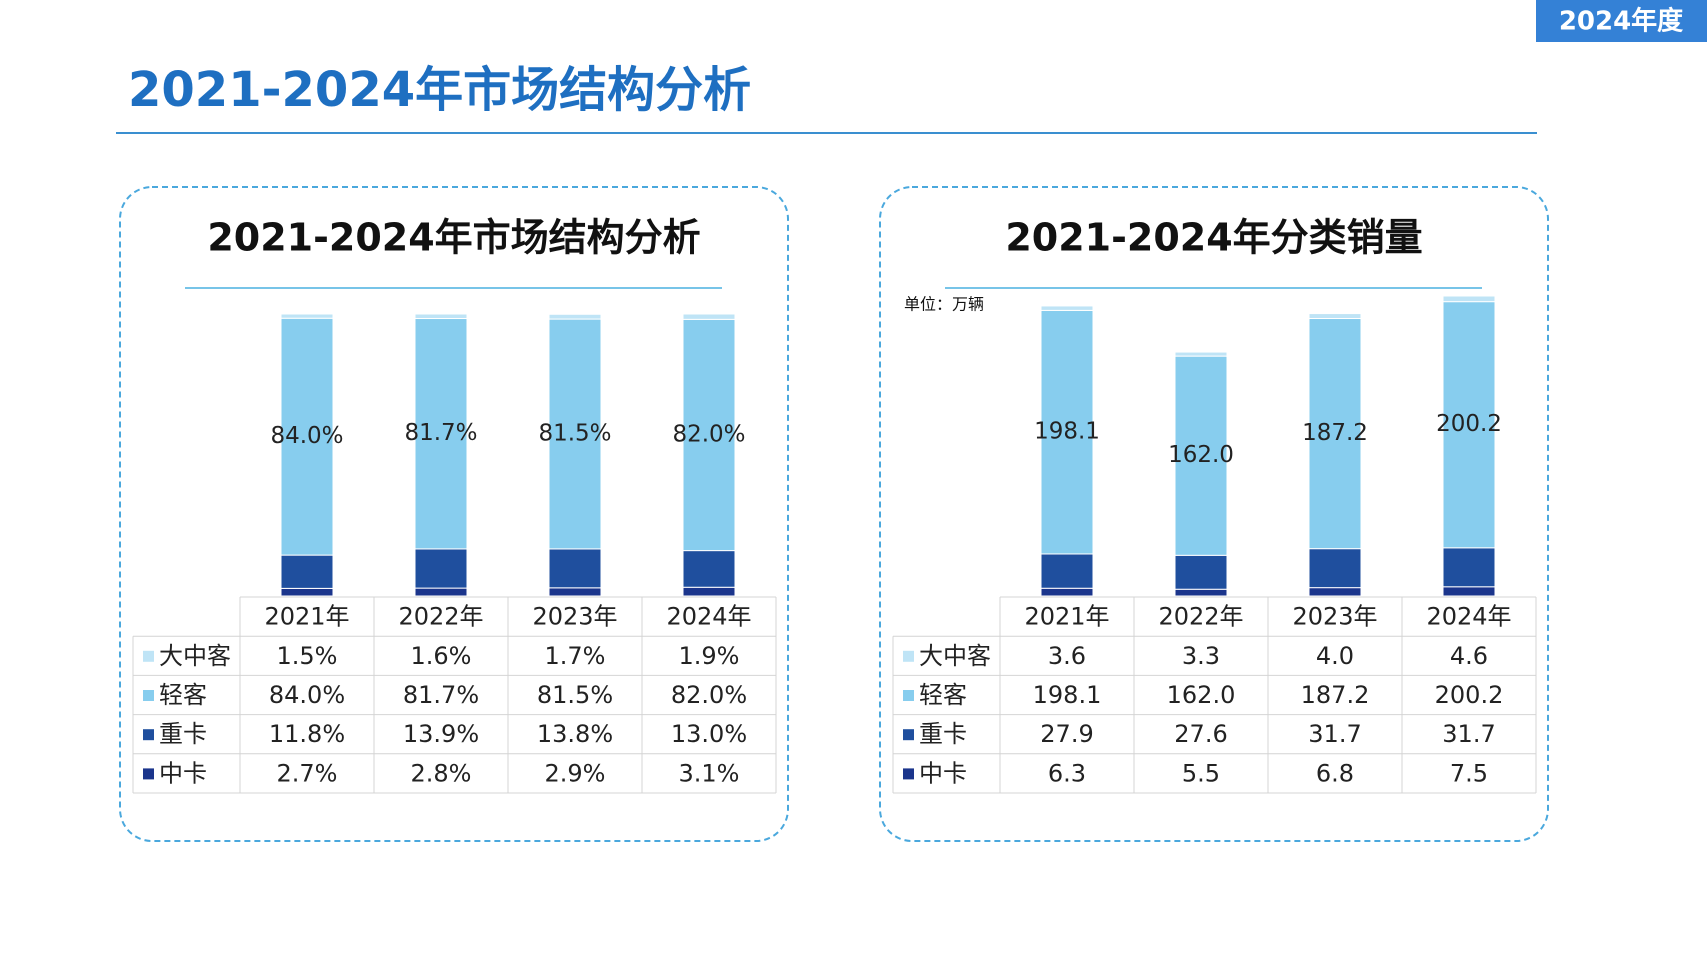 The image size is (1707, 960). What do you see at coordinates (575, 695) in the screenshot?
I see `table-cell: 81.5%` at bounding box center [575, 695].